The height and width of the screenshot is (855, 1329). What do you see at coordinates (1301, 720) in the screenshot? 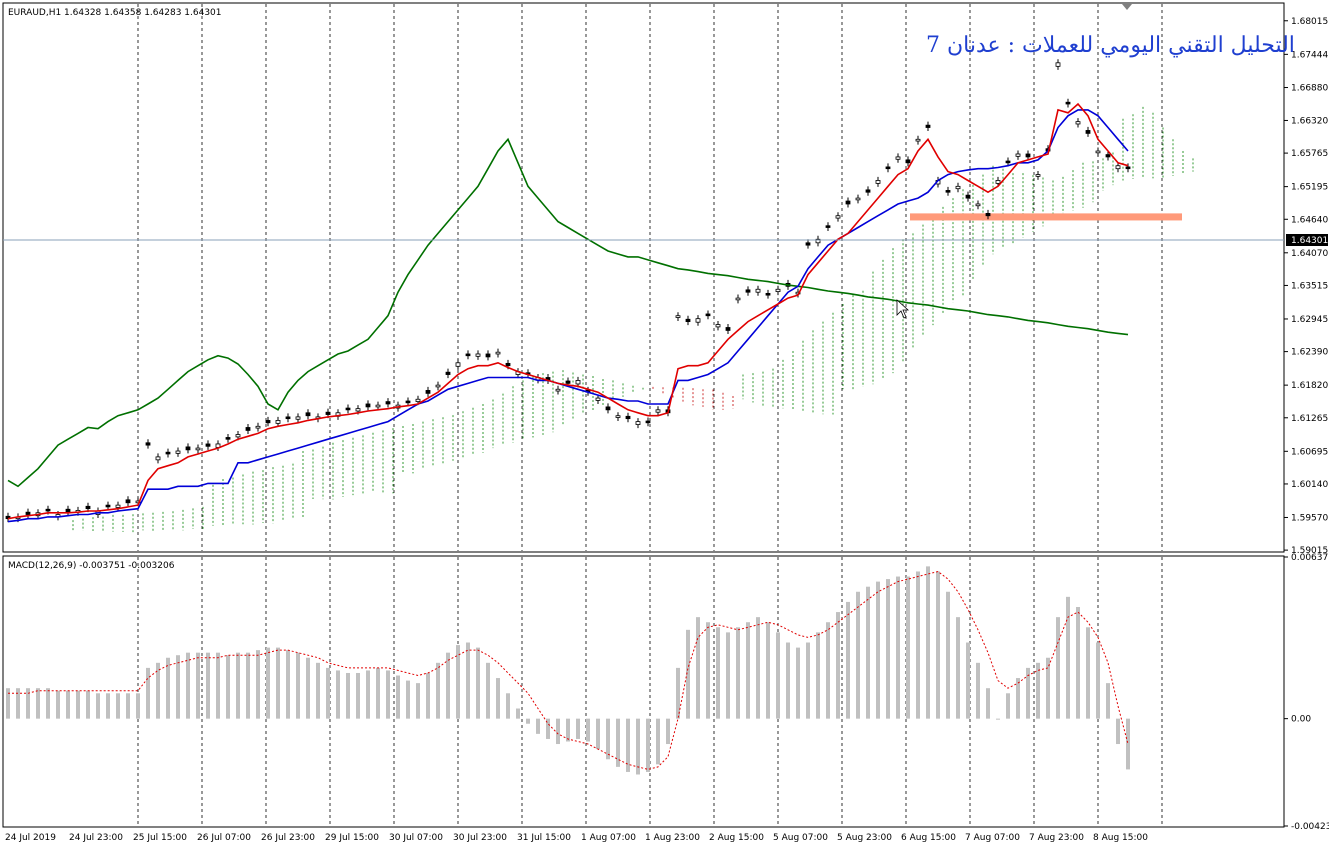
I see `macd-y-tick-label: 0.00` at bounding box center [1301, 720].